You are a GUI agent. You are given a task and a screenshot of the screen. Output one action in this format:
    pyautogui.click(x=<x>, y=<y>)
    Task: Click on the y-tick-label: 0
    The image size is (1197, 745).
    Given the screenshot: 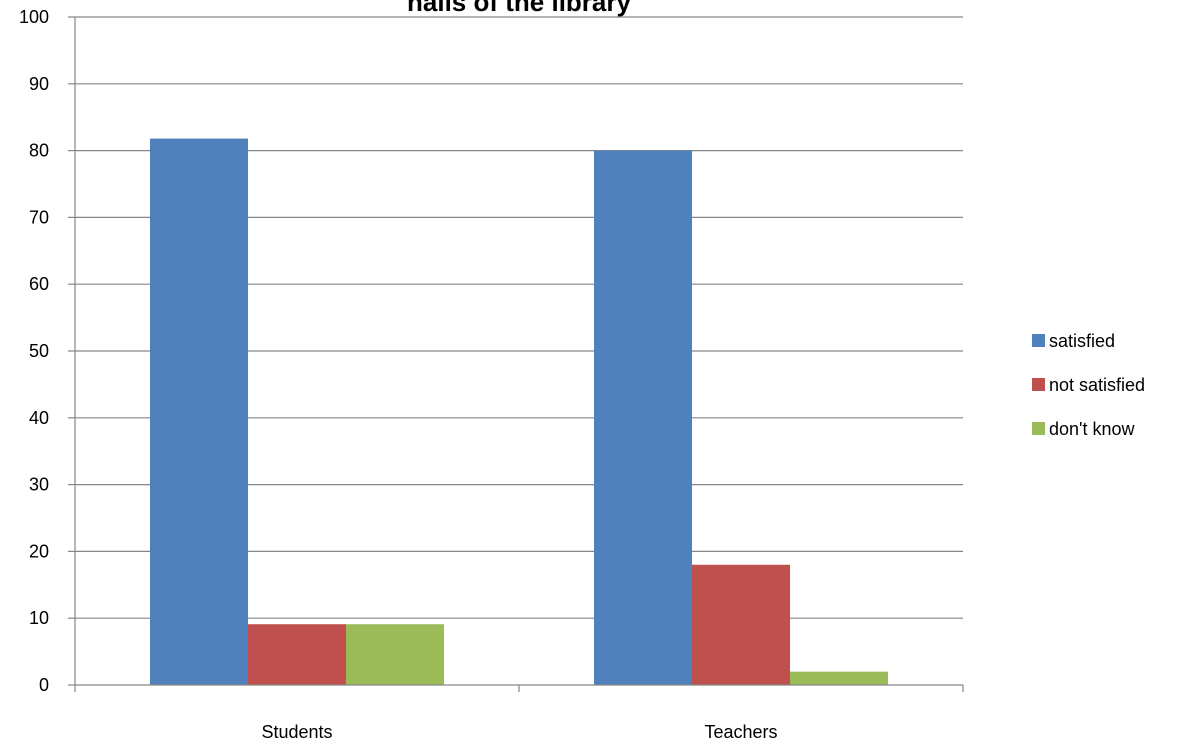 What is the action you would take?
    pyautogui.click(x=44, y=685)
    